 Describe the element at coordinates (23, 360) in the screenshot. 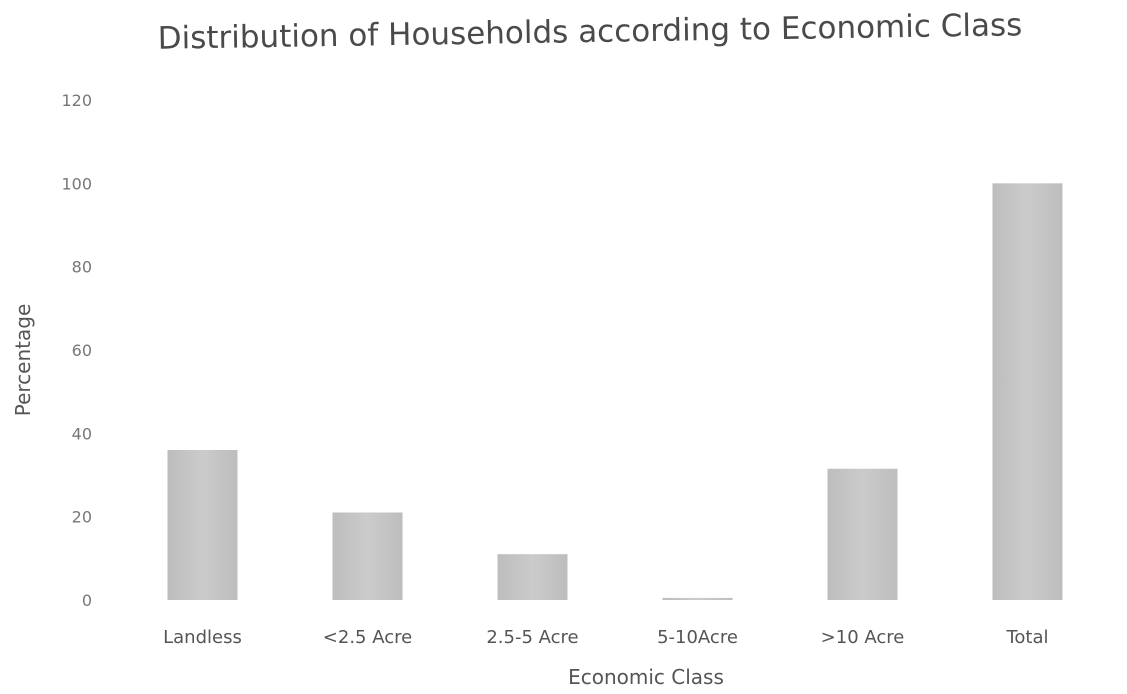

I see `y-axis-title: Percentage` at that location.